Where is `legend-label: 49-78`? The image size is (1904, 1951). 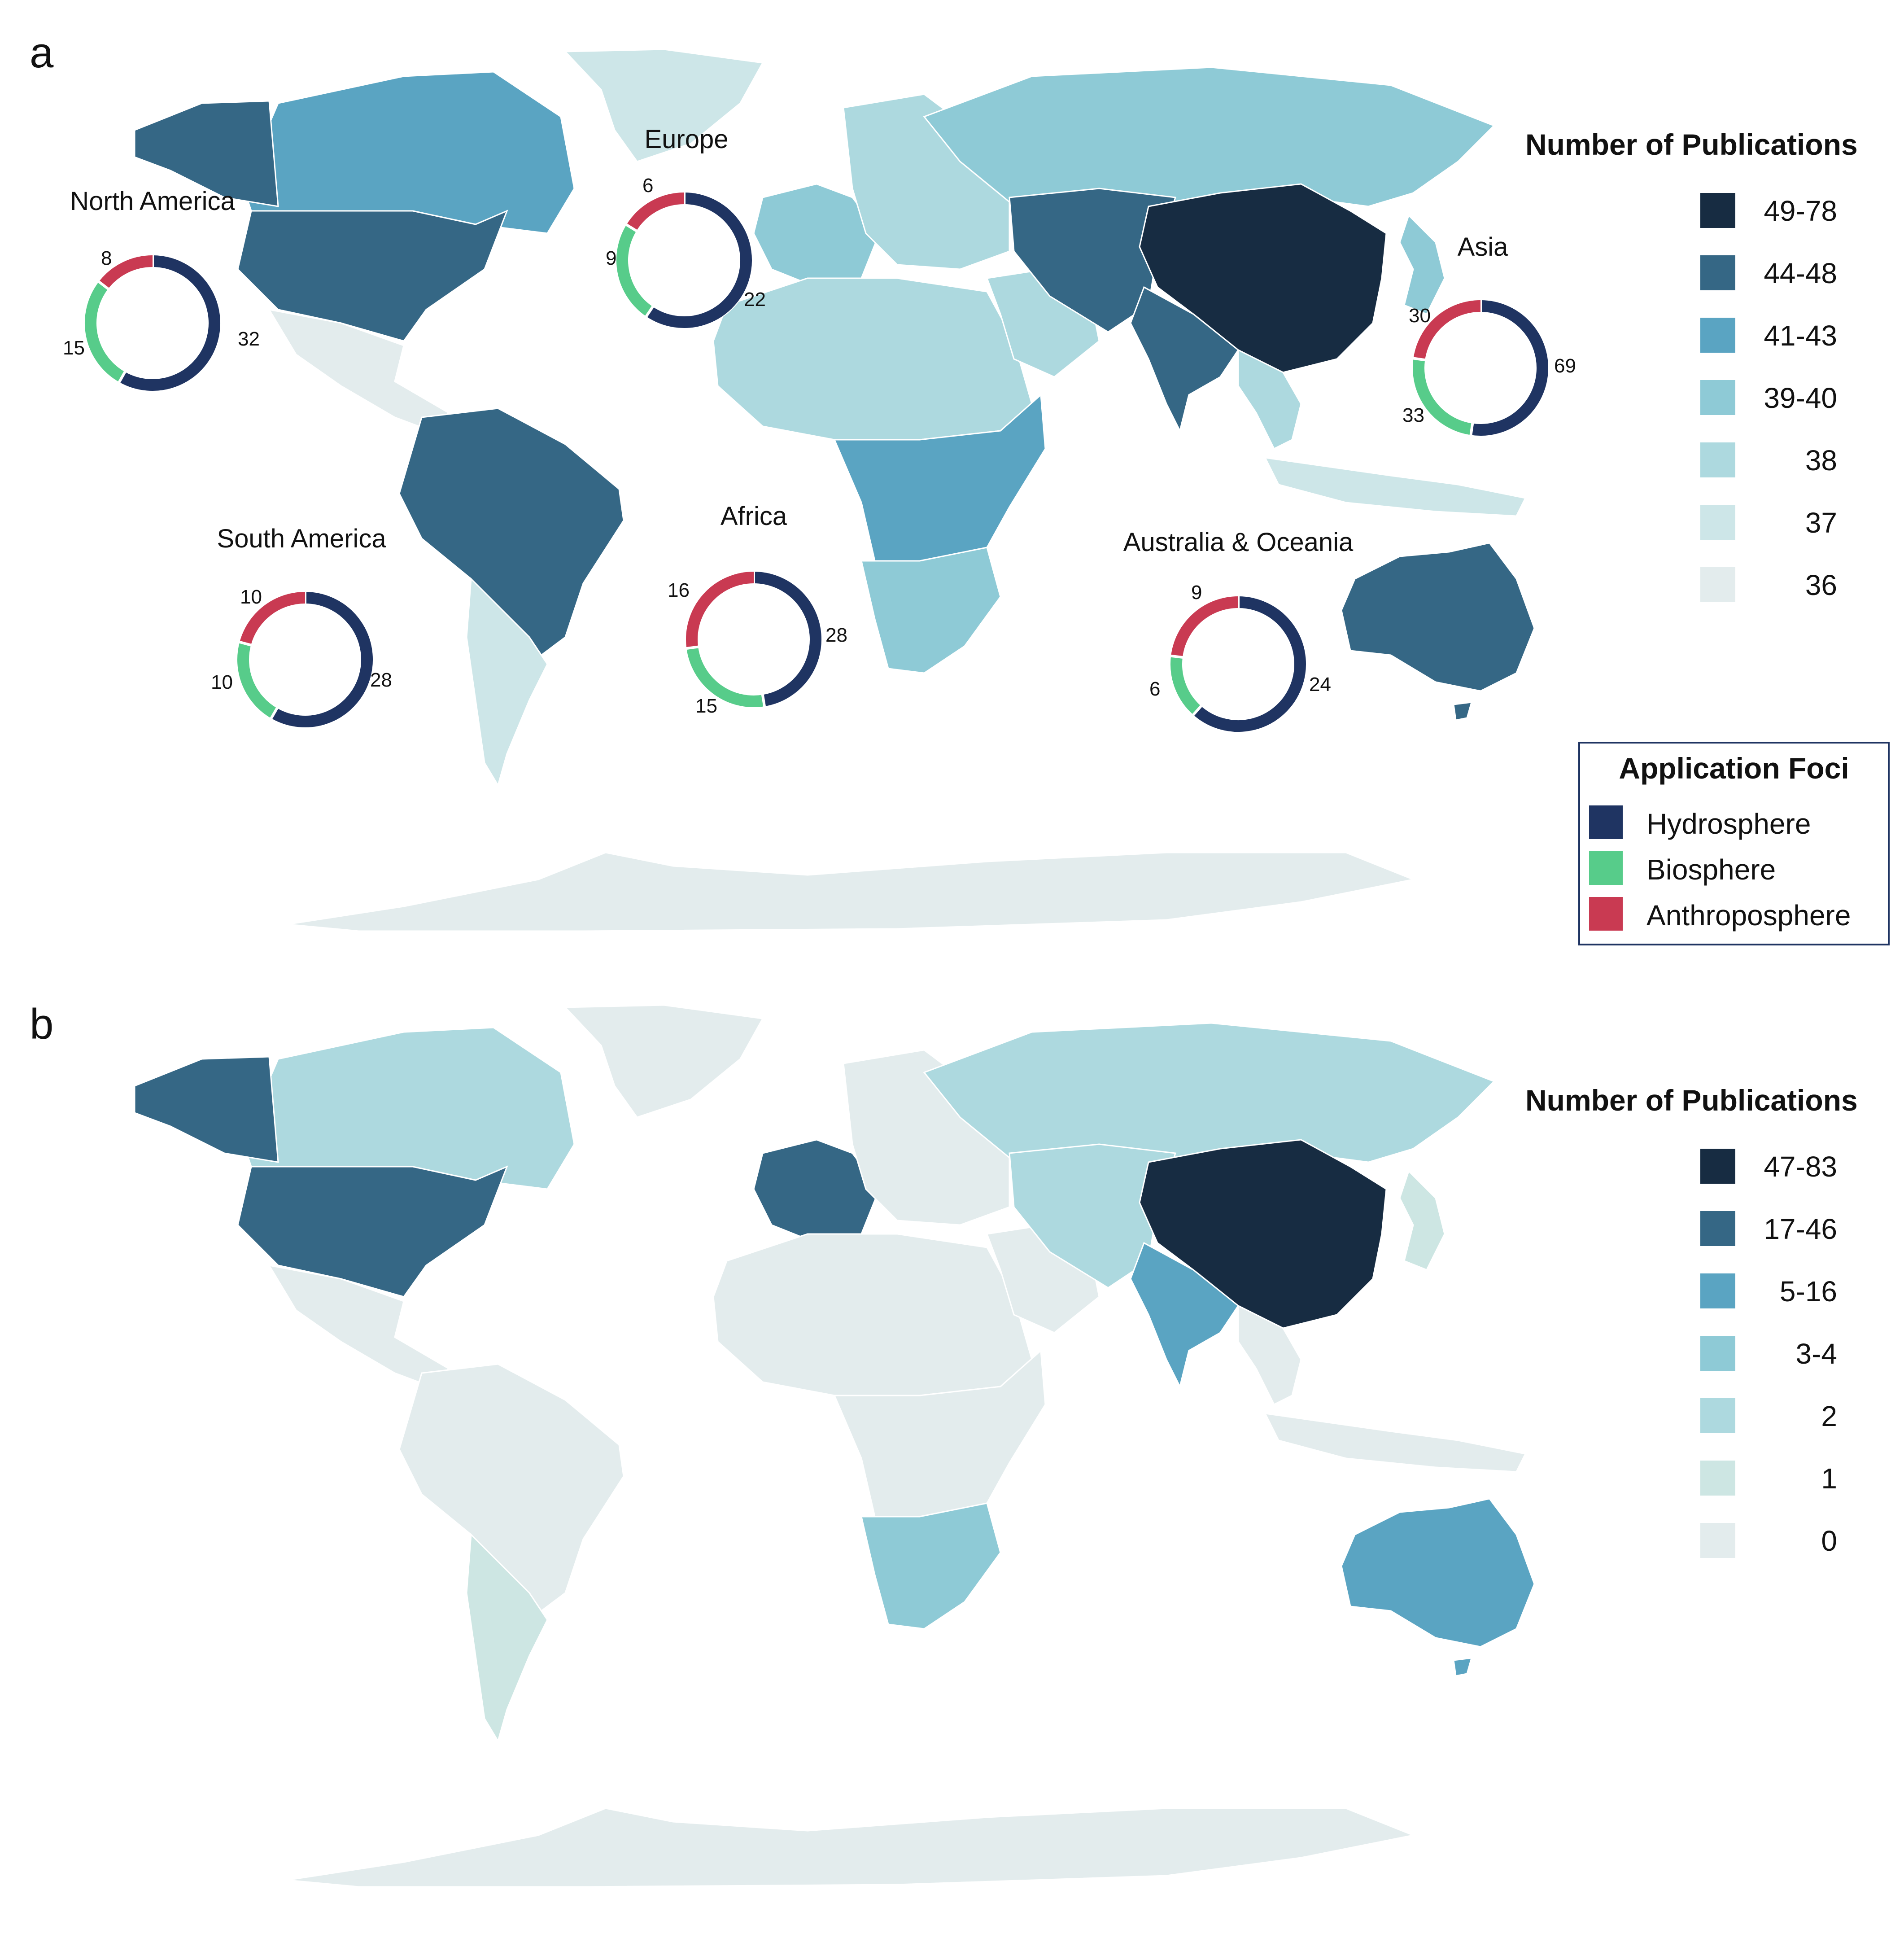 legend-label: 49-78 is located at coordinates (1800, 211).